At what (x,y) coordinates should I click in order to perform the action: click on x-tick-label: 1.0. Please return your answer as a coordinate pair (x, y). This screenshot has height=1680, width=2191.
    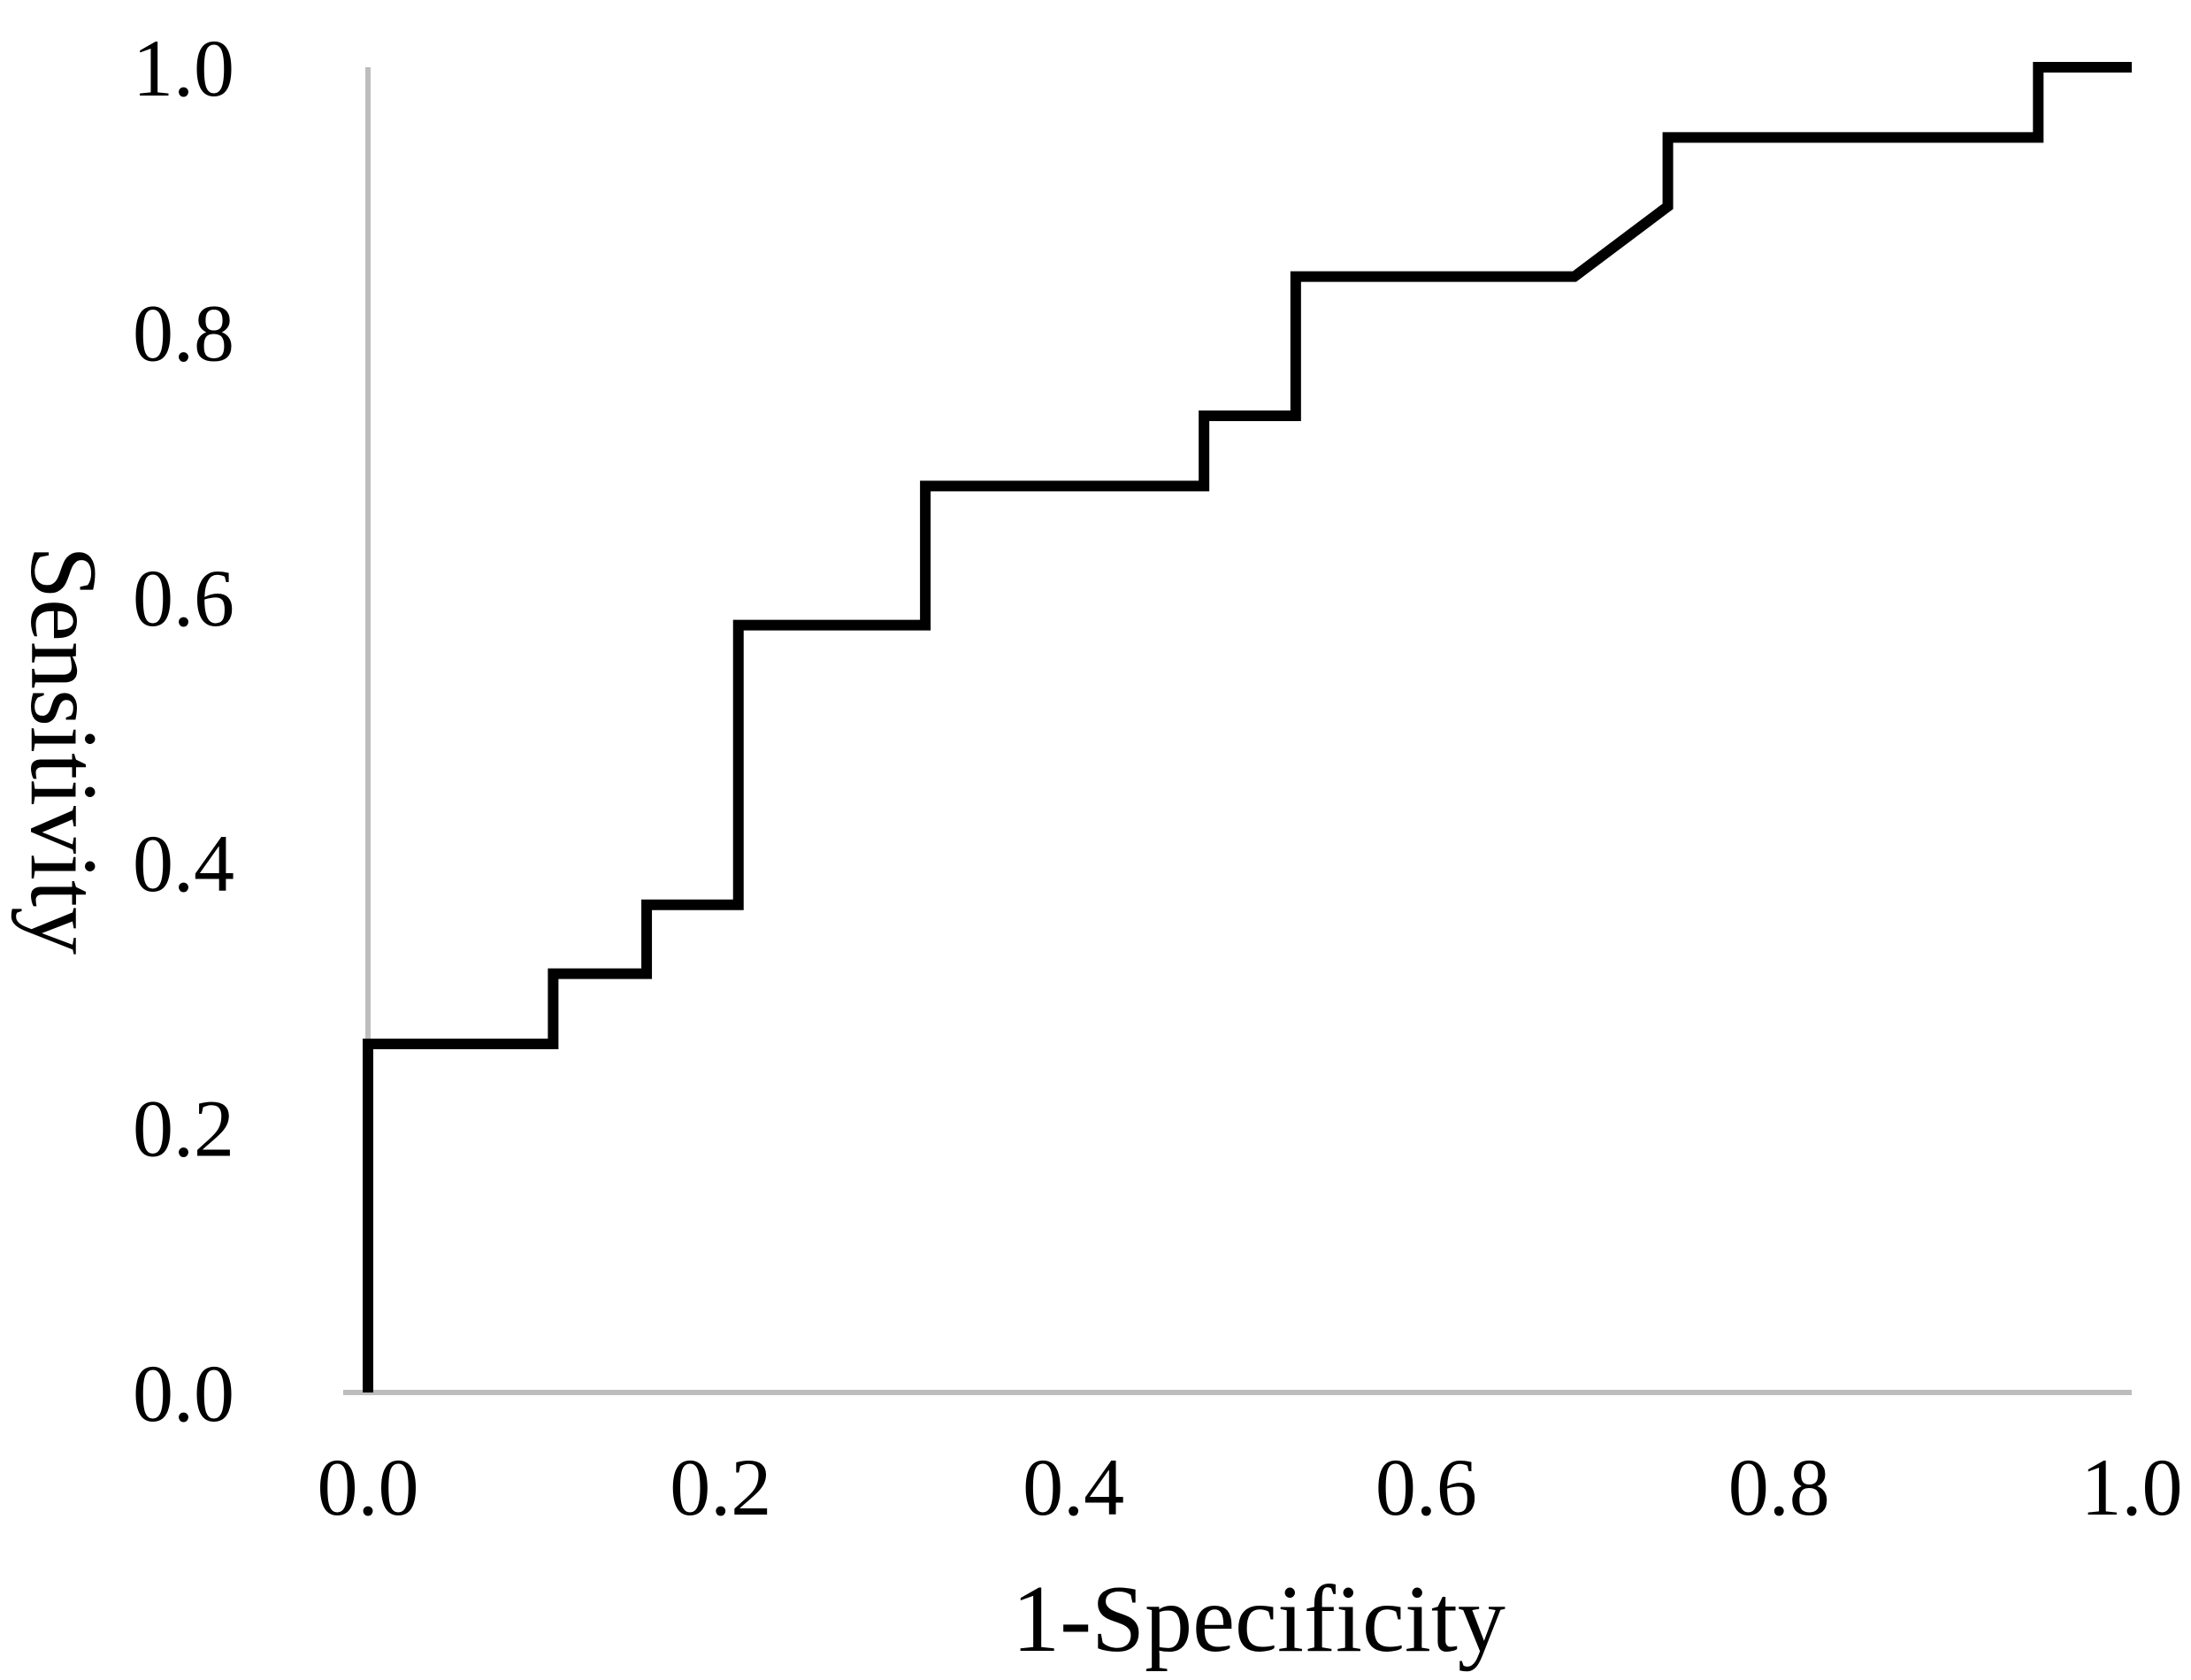
    Looking at the image, I should click on (2132, 1487).